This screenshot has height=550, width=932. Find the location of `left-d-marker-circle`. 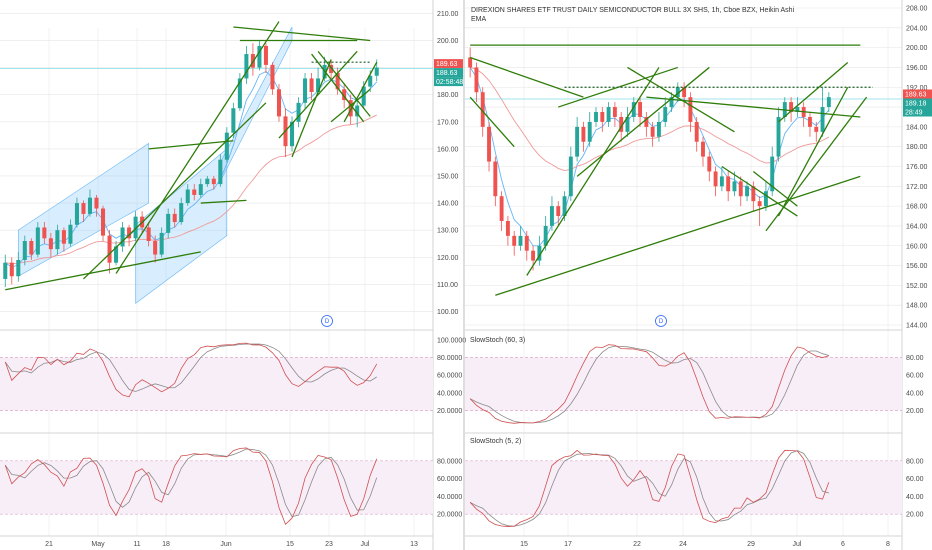

left-d-marker-circle is located at coordinates (327, 321).